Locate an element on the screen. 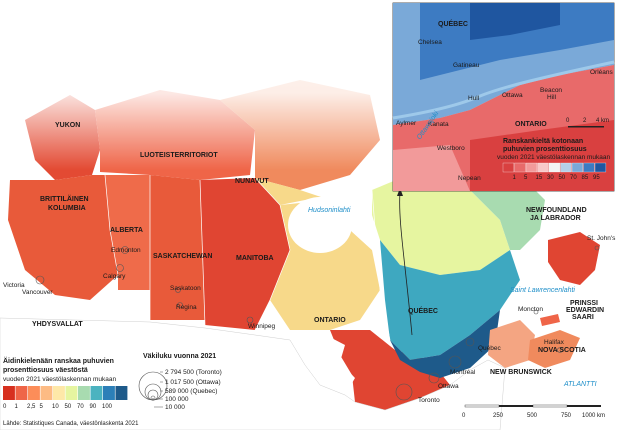 This screenshot has height=430, width=618. label-victoria: Victoria is located at coordinates (14, 285).